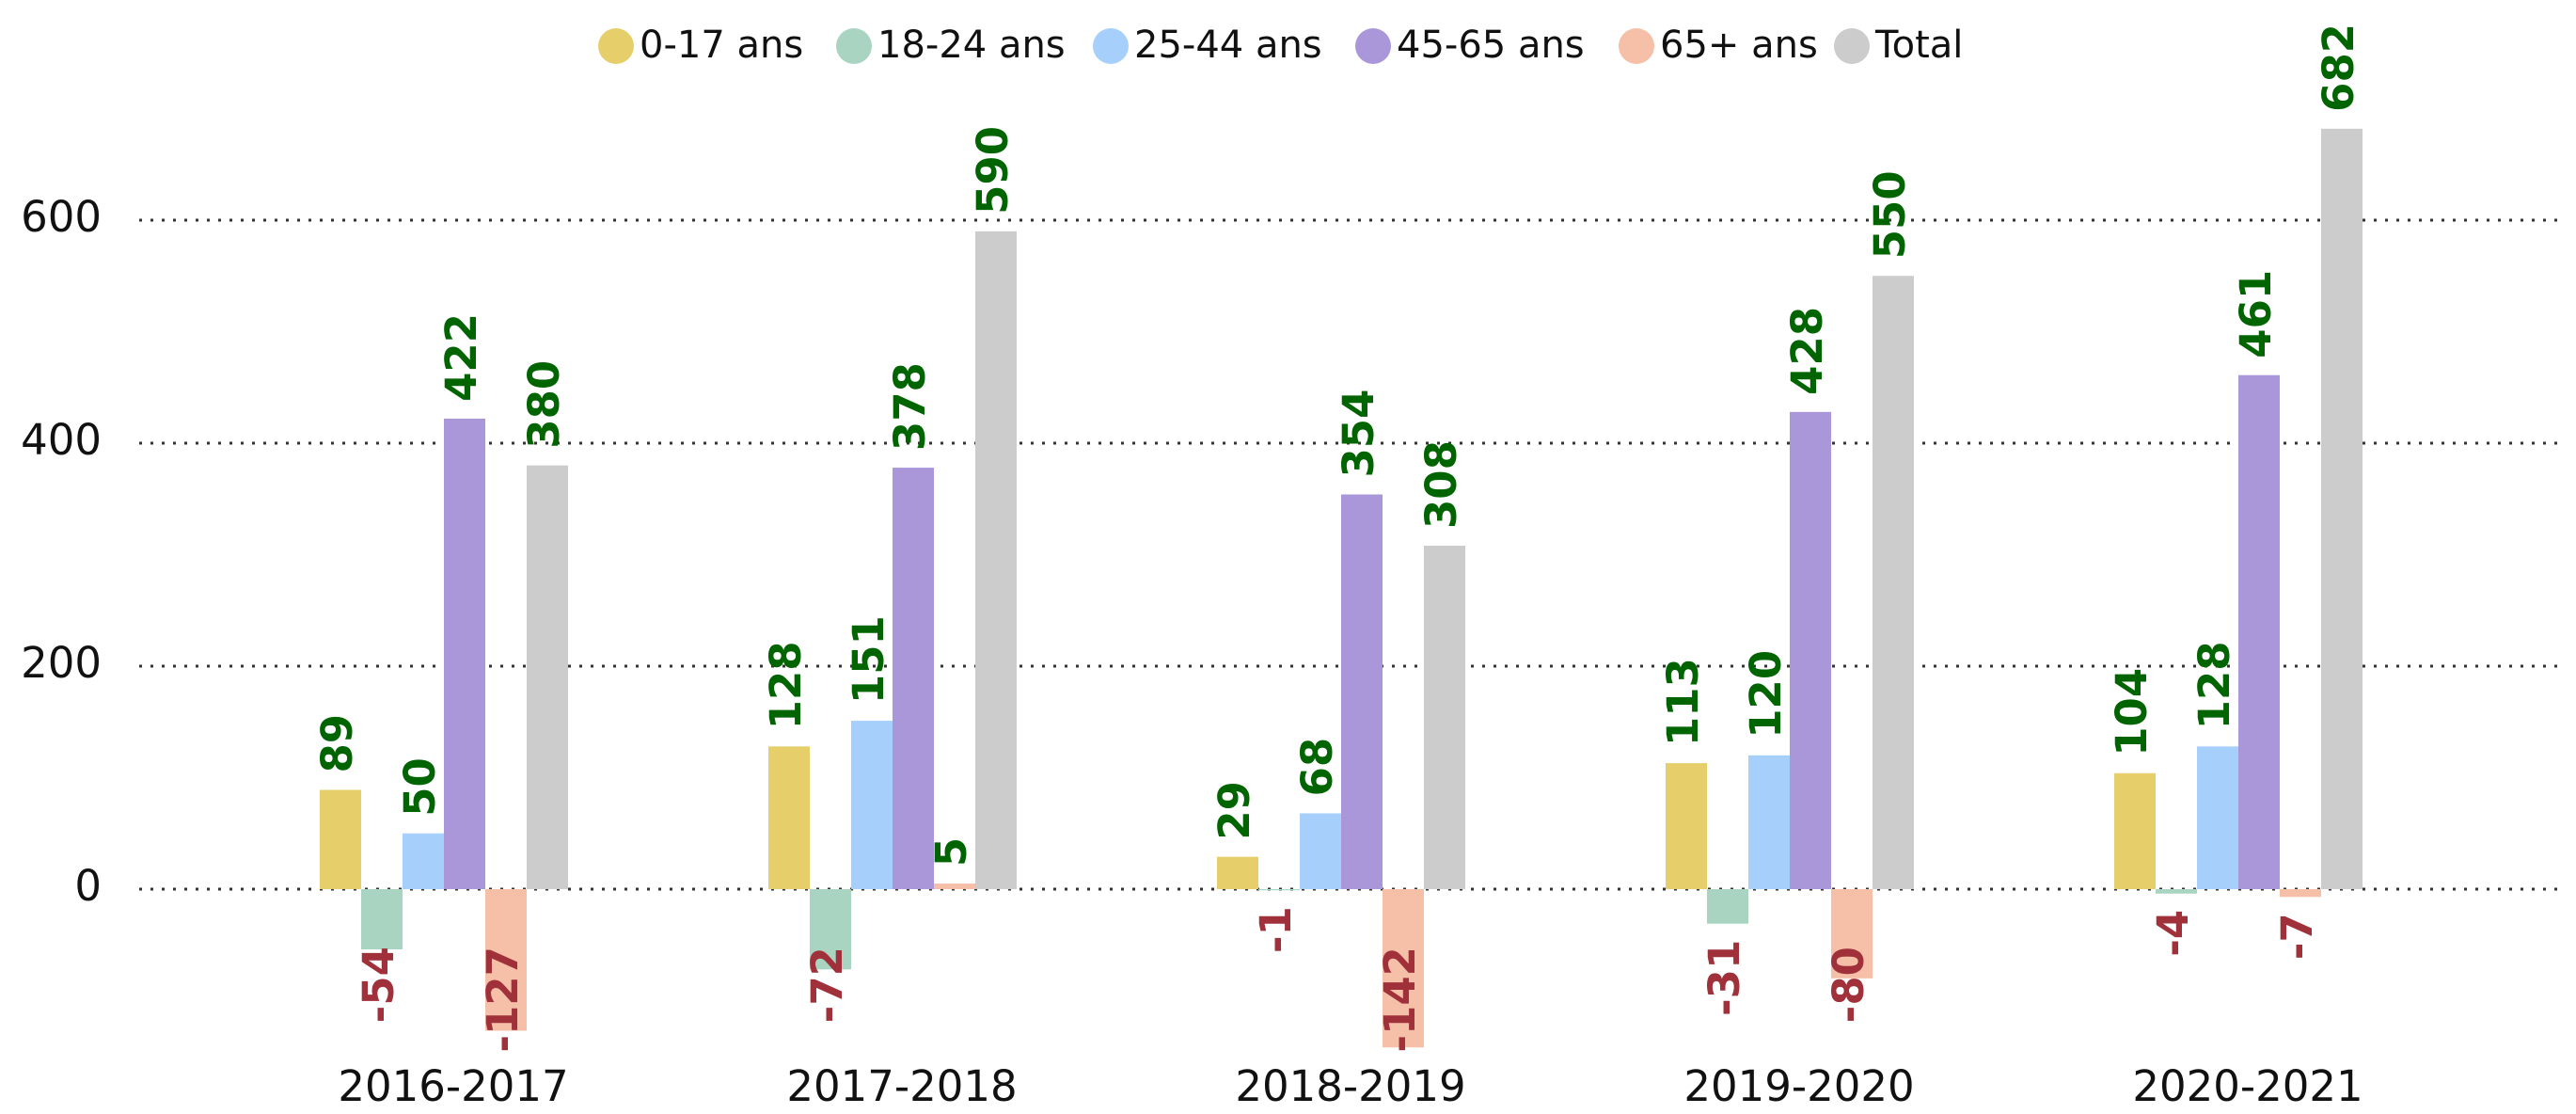 The height and width of the screenshot is (1114, 2576). I want to click on value-label: 422, so click(461, 357).